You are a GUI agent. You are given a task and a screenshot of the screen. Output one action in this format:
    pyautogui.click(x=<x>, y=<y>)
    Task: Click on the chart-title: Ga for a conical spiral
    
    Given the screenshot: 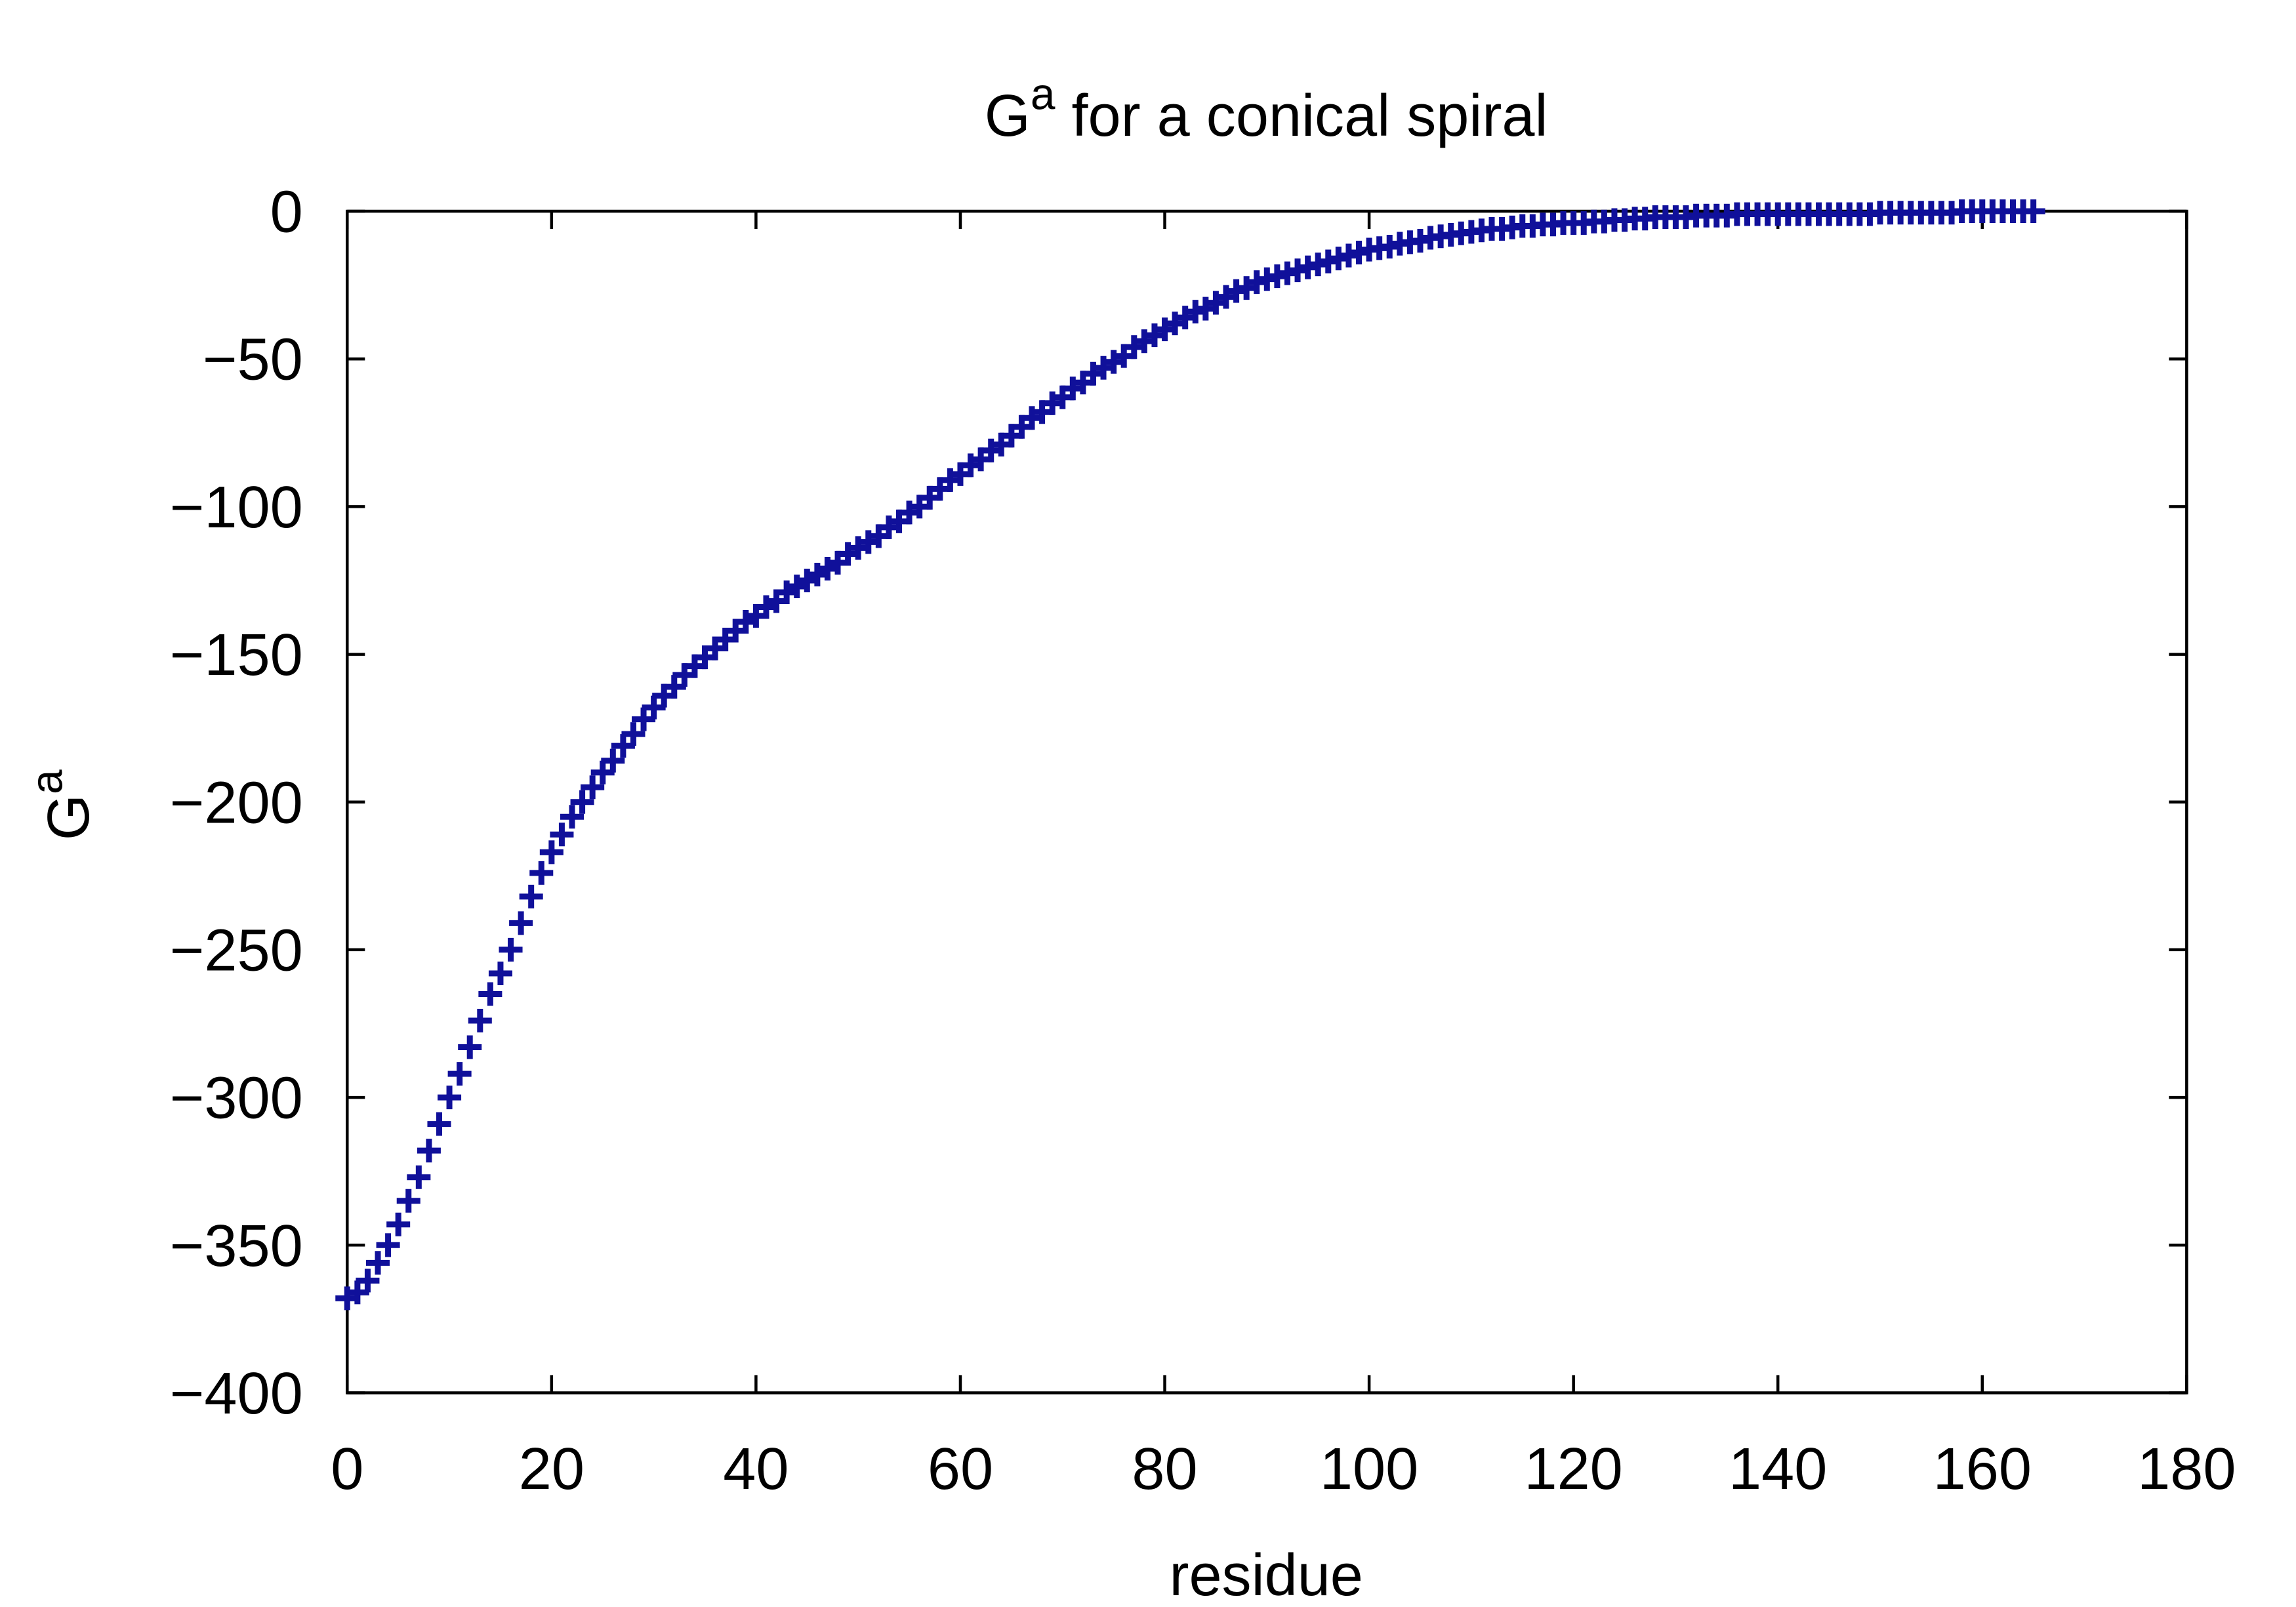 What is the action you would take?
    pyautogui.click(x=1267, y=110)
    